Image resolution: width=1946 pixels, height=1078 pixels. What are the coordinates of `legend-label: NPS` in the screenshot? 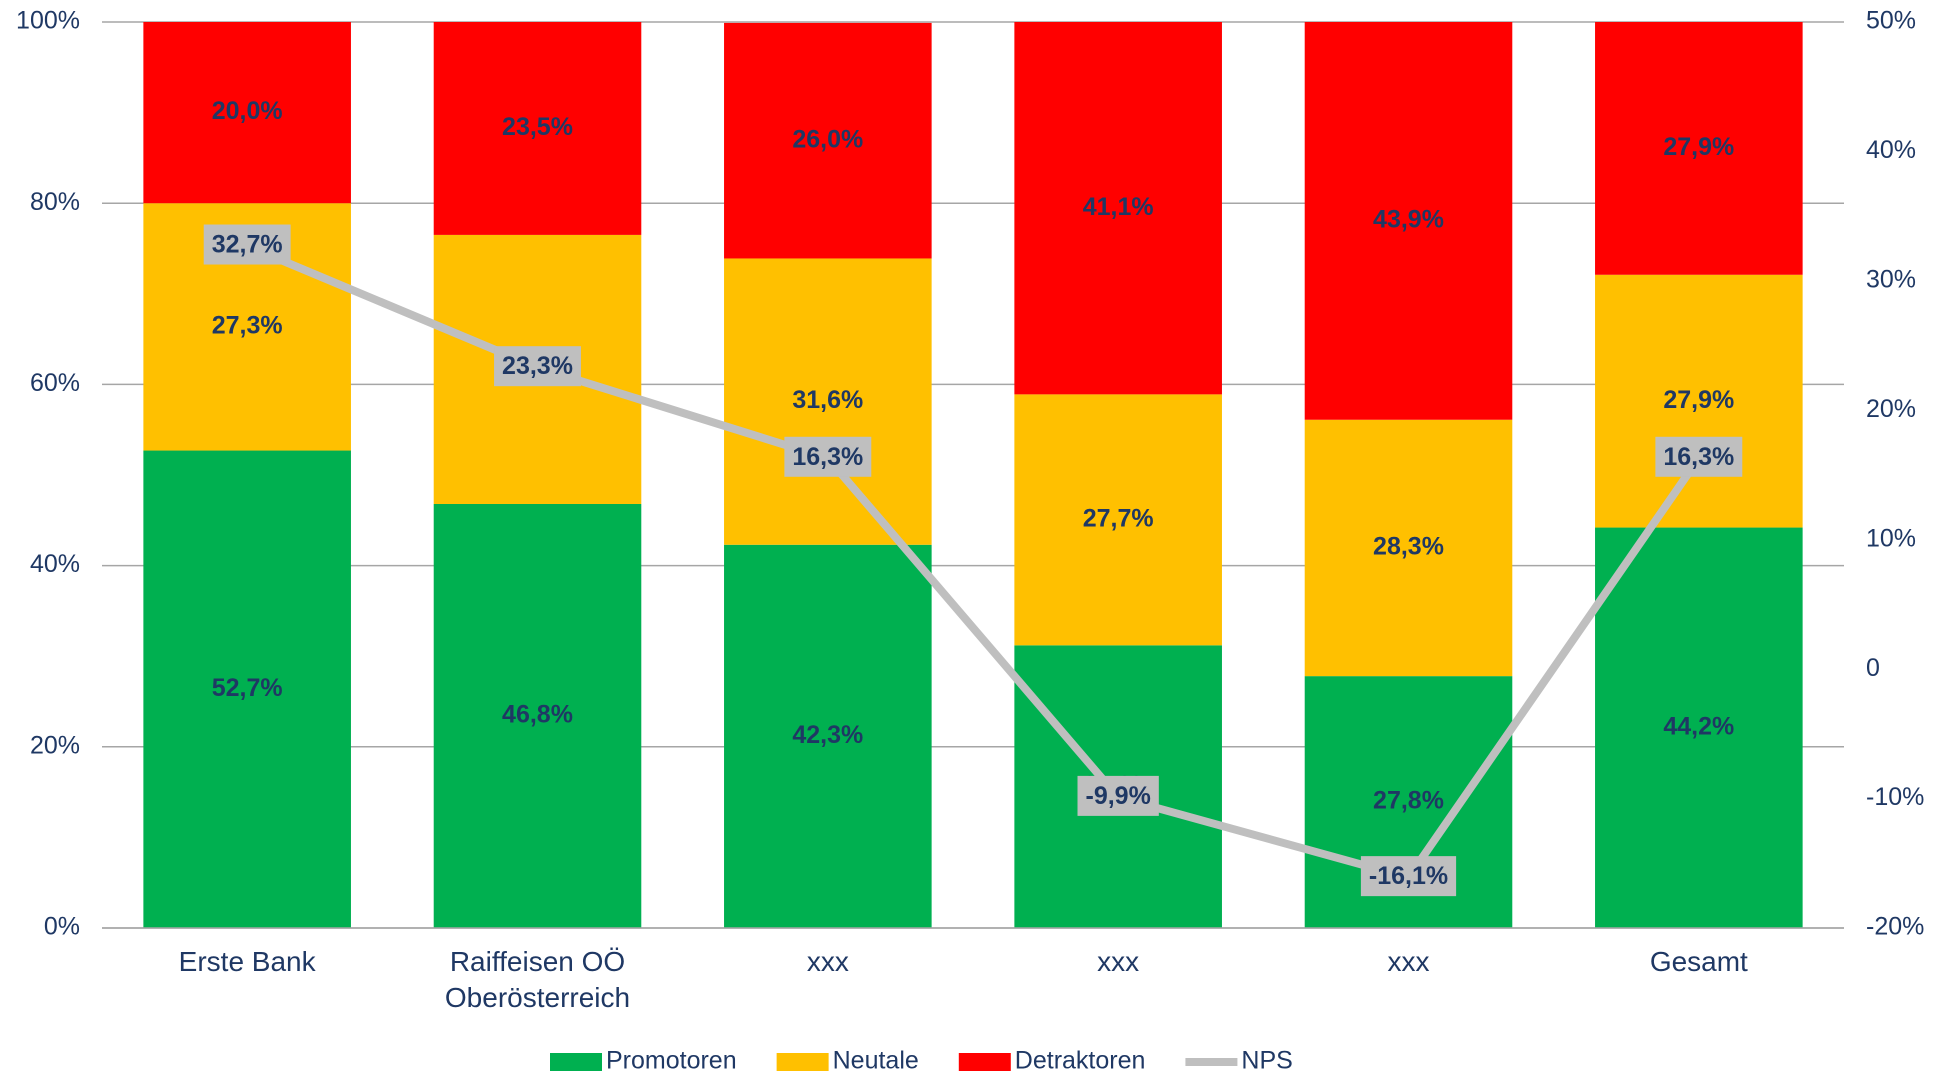 It's located at (1266, 1061).